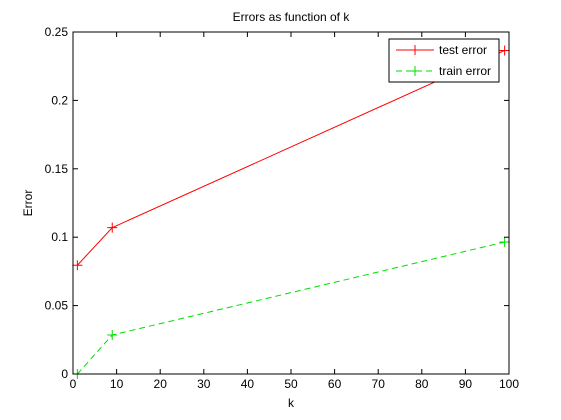  Describe the element at coordinates (117, 384) in the screenshot. I see `x-tick-label: 10` at that location.